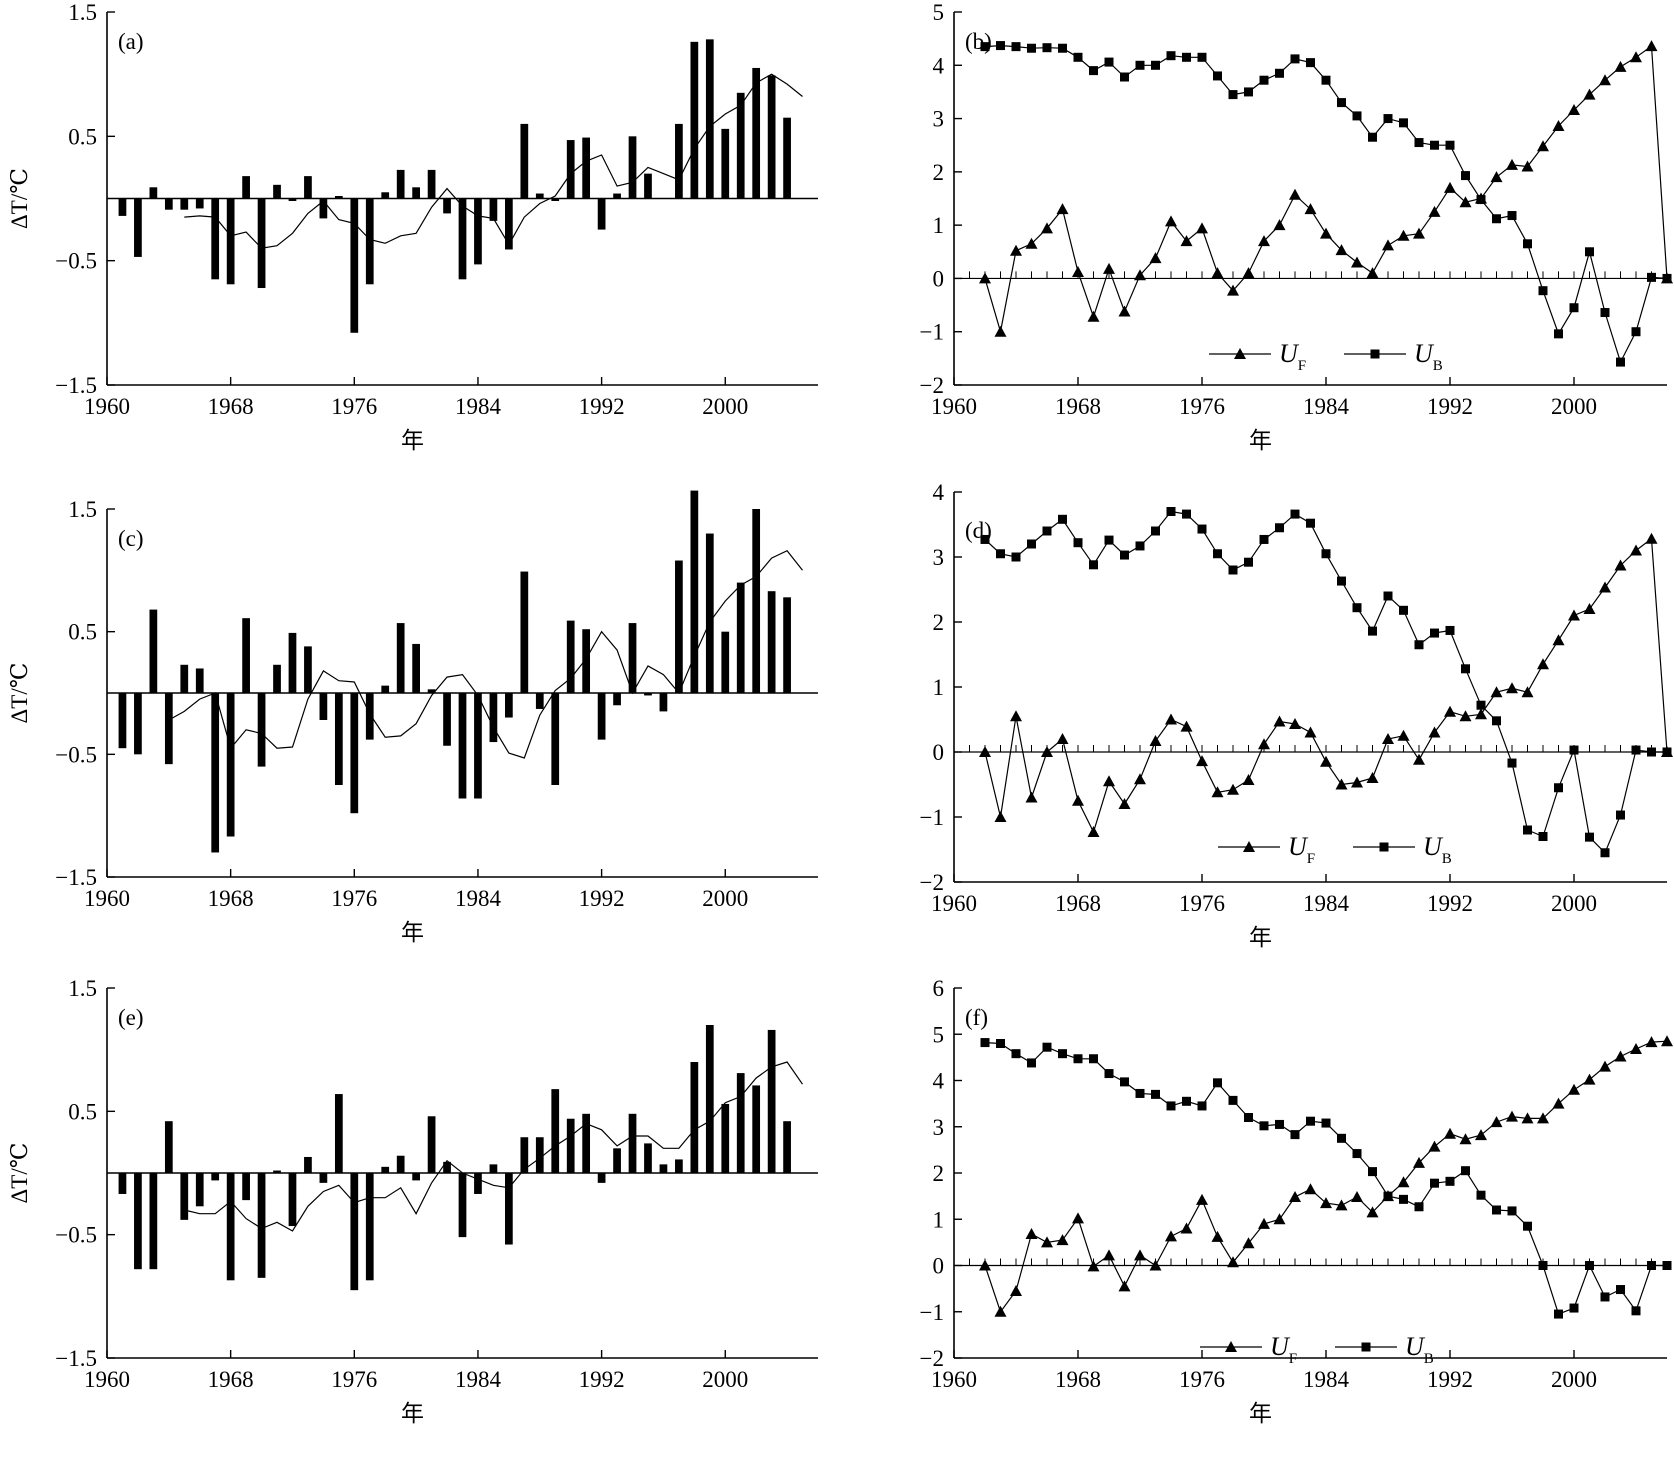 This screenshot has width=1674, height=1461. What do you see at coordinates (1202, 1379) in the screenshot?
I see `x-tick-label: 1976` at bounding box center [1202, 1379].